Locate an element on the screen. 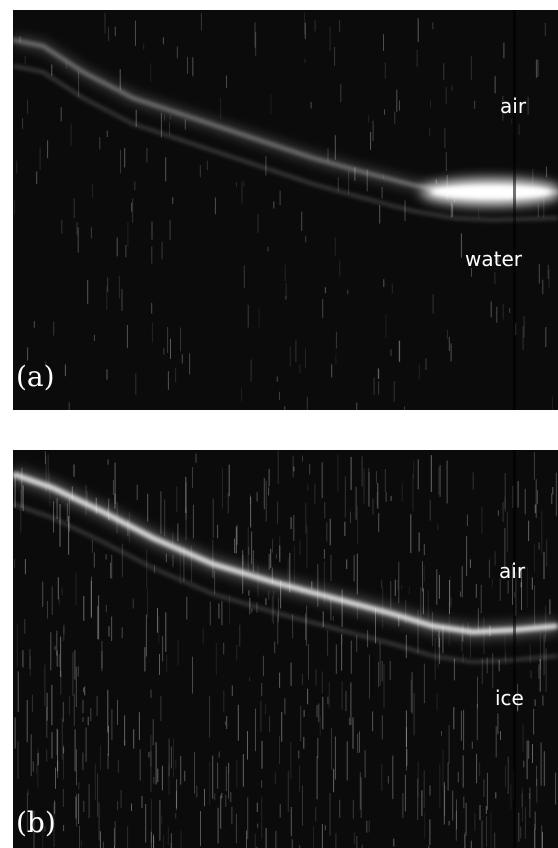 The height and width of the screenshot is (848, 558). bright-reflection-core is located at coordinates (491, 192).